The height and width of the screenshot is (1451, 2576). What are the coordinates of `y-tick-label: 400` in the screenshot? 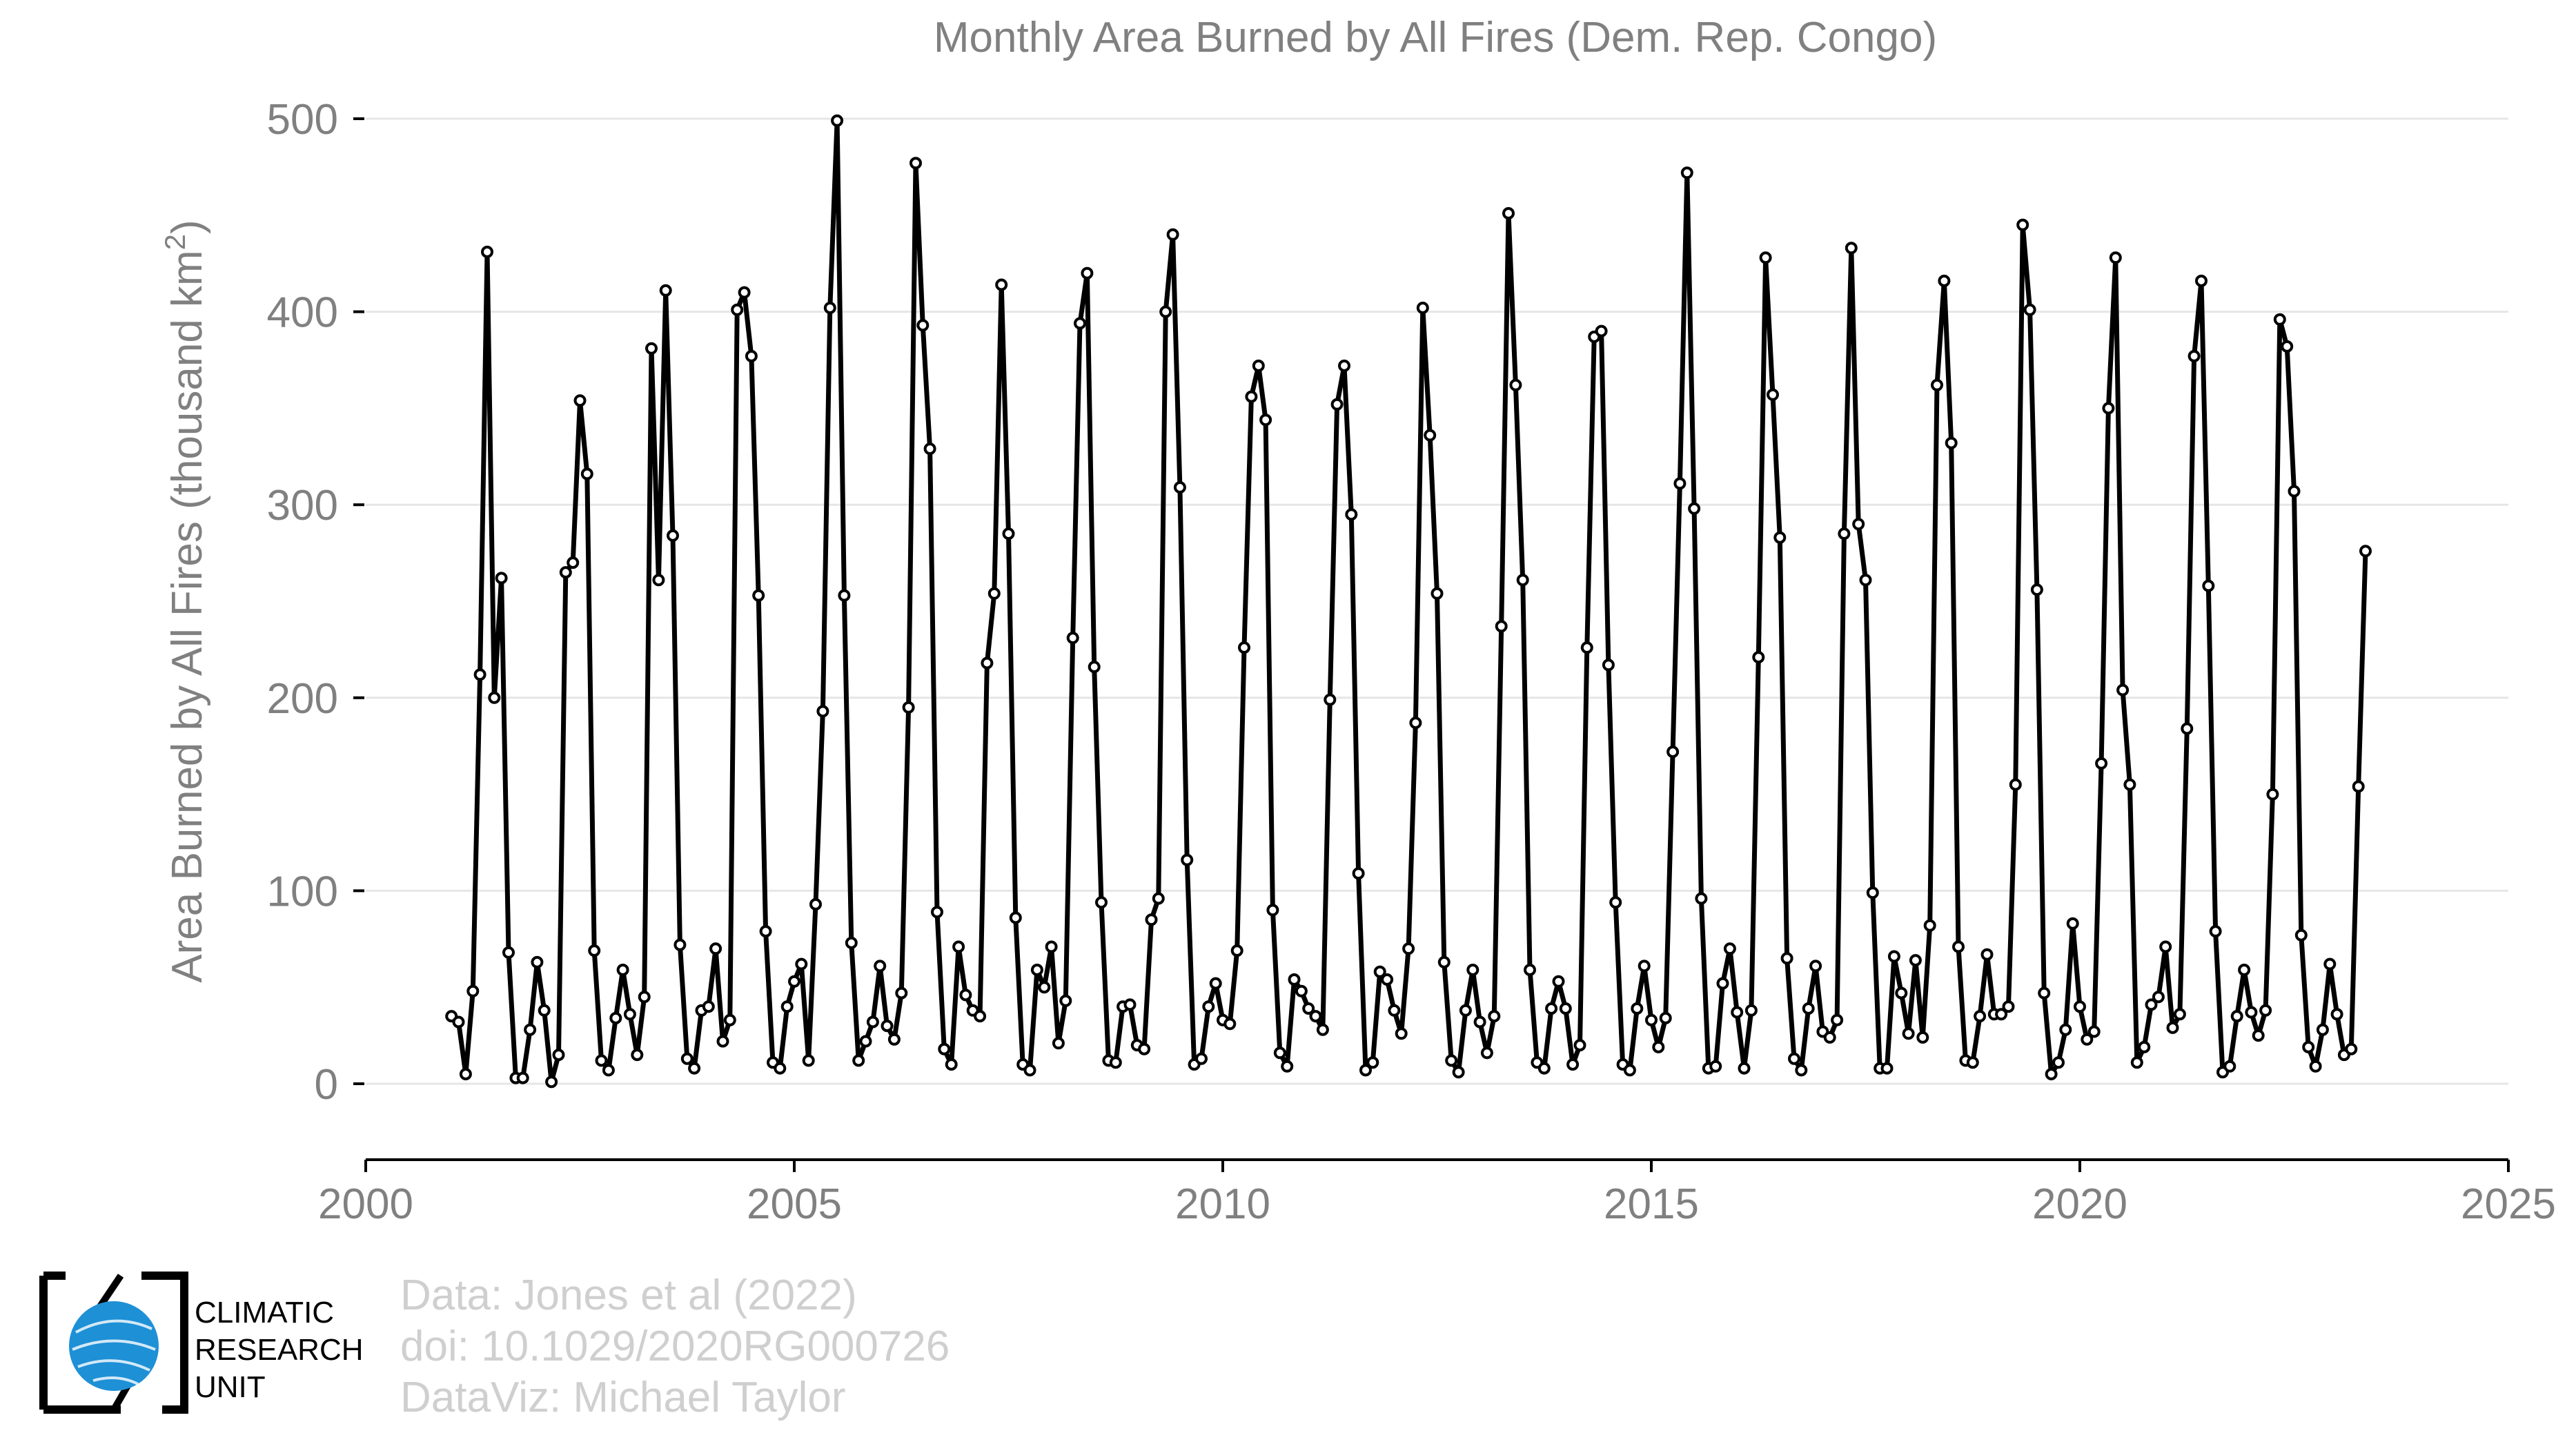 It's located at (302, 313).